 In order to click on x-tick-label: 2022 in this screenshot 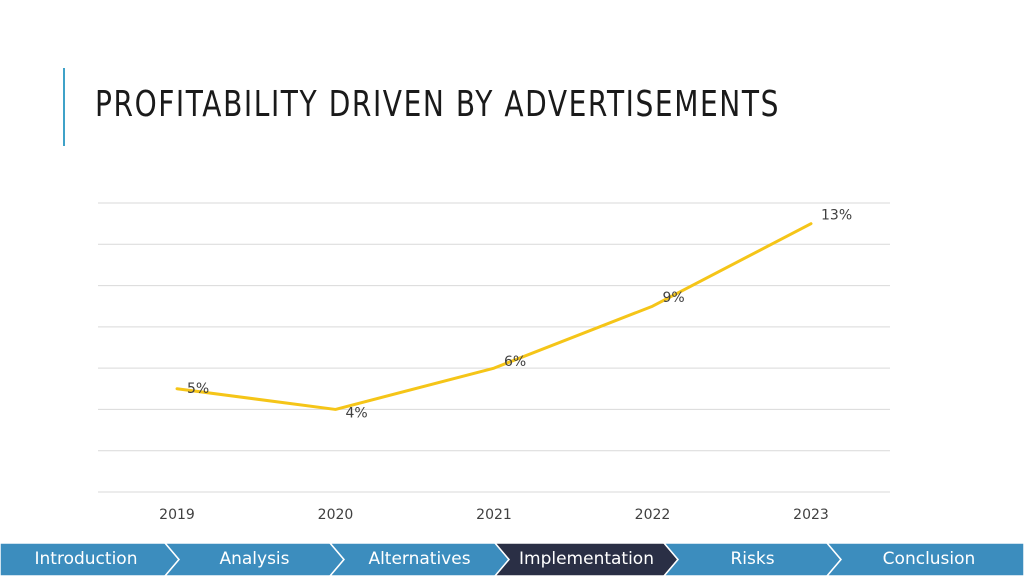, I will do `click(653, 515)`.